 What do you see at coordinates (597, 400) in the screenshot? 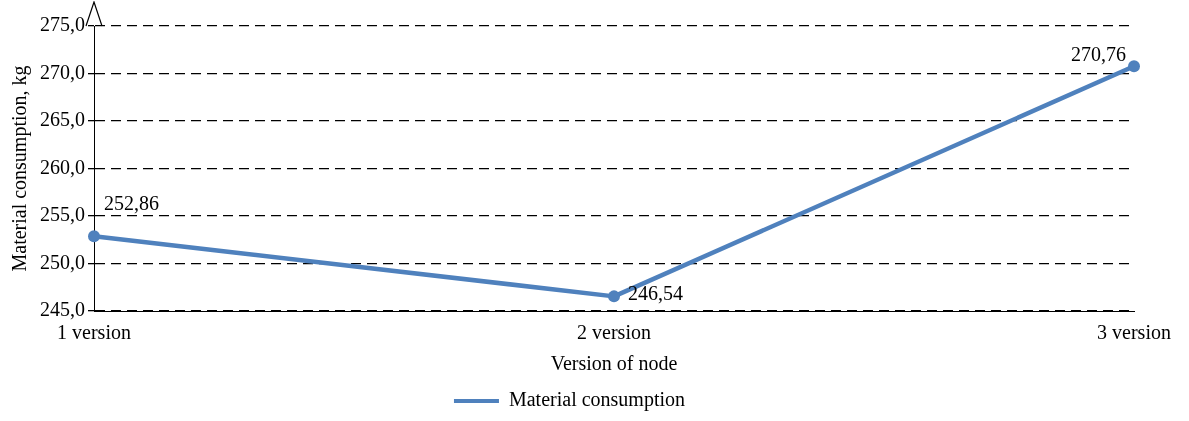
I see `legend-label: Material consumption` at bounding box center [597, 400].